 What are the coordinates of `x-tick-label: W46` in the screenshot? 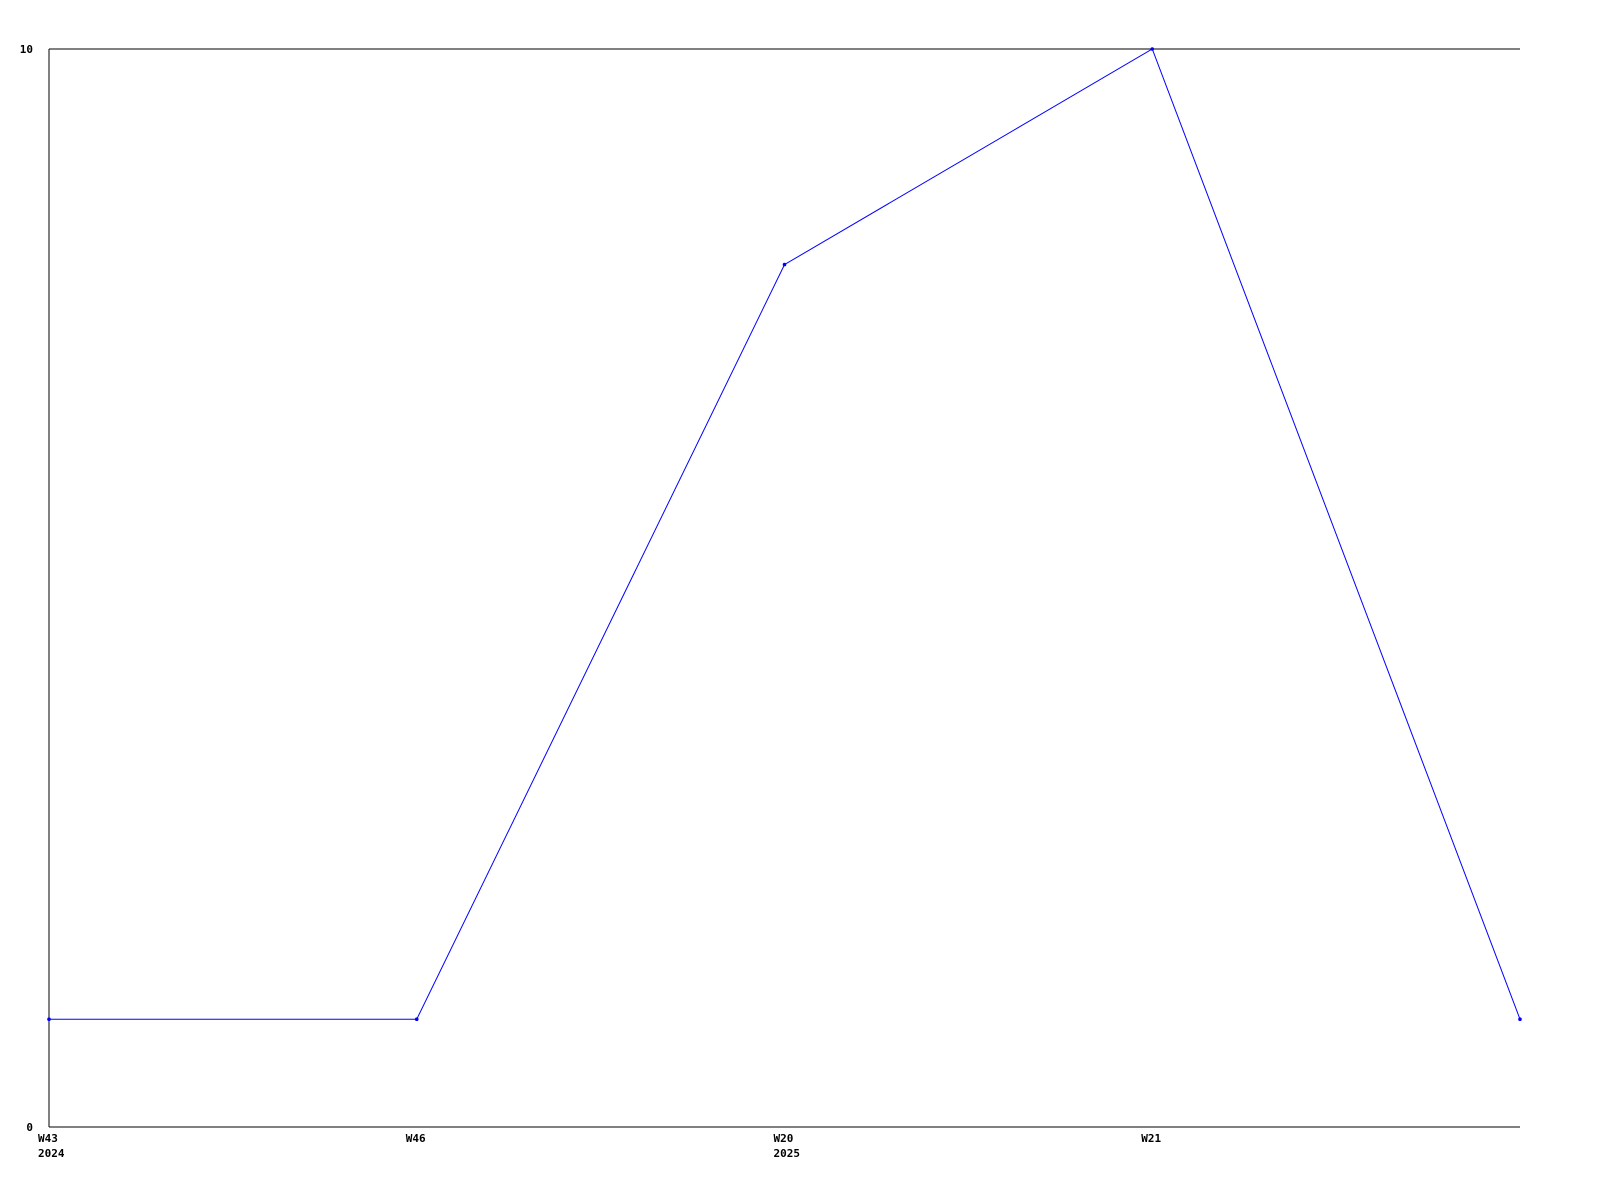 It's located at (416, 1138).